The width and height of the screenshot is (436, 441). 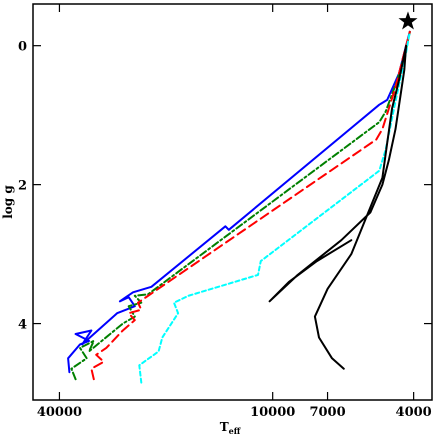 I want to click on y-tick-label-2: 4, so click(x=22, y=325).